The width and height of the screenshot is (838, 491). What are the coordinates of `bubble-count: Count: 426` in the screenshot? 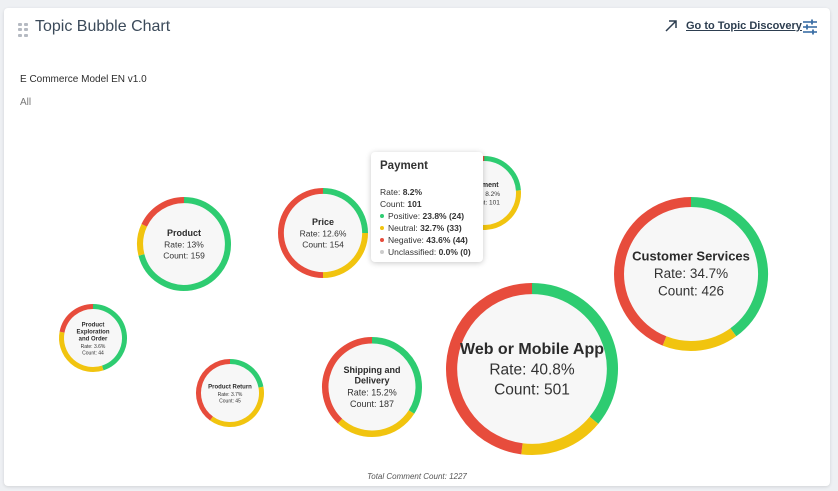 It's located at (691, 290).